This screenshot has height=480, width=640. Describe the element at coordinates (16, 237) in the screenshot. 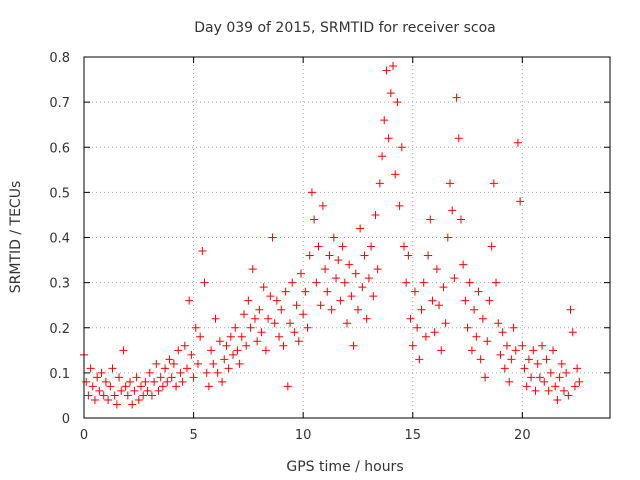

I see `y-axis-label: SRMTID / TECUs` at that location.